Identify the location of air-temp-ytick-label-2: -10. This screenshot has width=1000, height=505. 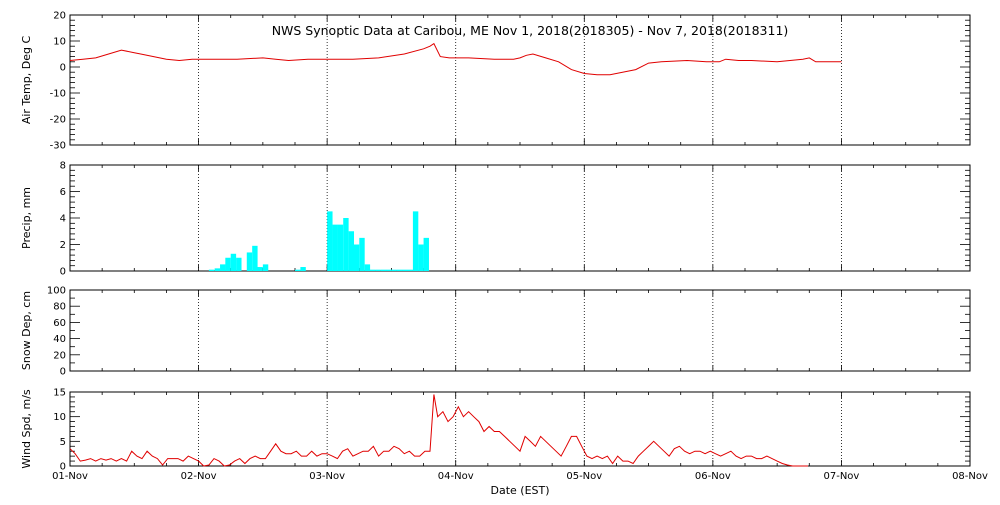
(58, 94).